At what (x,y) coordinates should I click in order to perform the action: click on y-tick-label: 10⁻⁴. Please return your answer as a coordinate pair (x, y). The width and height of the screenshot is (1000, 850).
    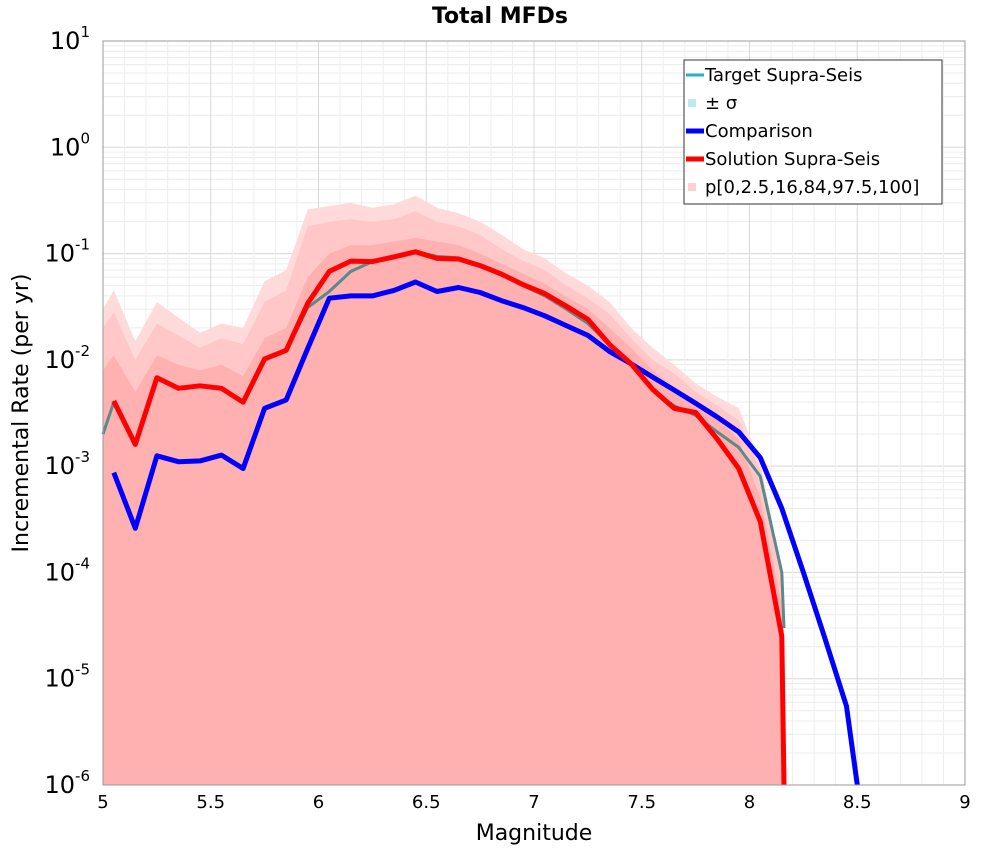
    Looking at the image, I should click on (67, 570).